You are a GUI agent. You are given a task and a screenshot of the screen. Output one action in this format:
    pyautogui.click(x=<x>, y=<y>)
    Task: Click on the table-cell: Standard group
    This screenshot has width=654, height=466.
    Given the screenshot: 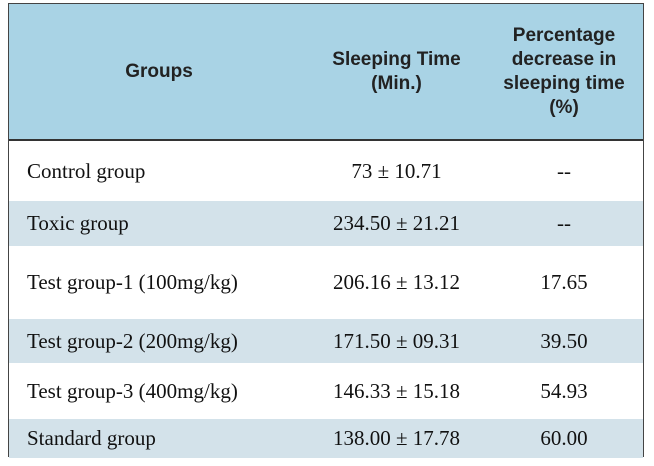 What is the action you would take?
    pyautogui.click(x=91, y=438)
    